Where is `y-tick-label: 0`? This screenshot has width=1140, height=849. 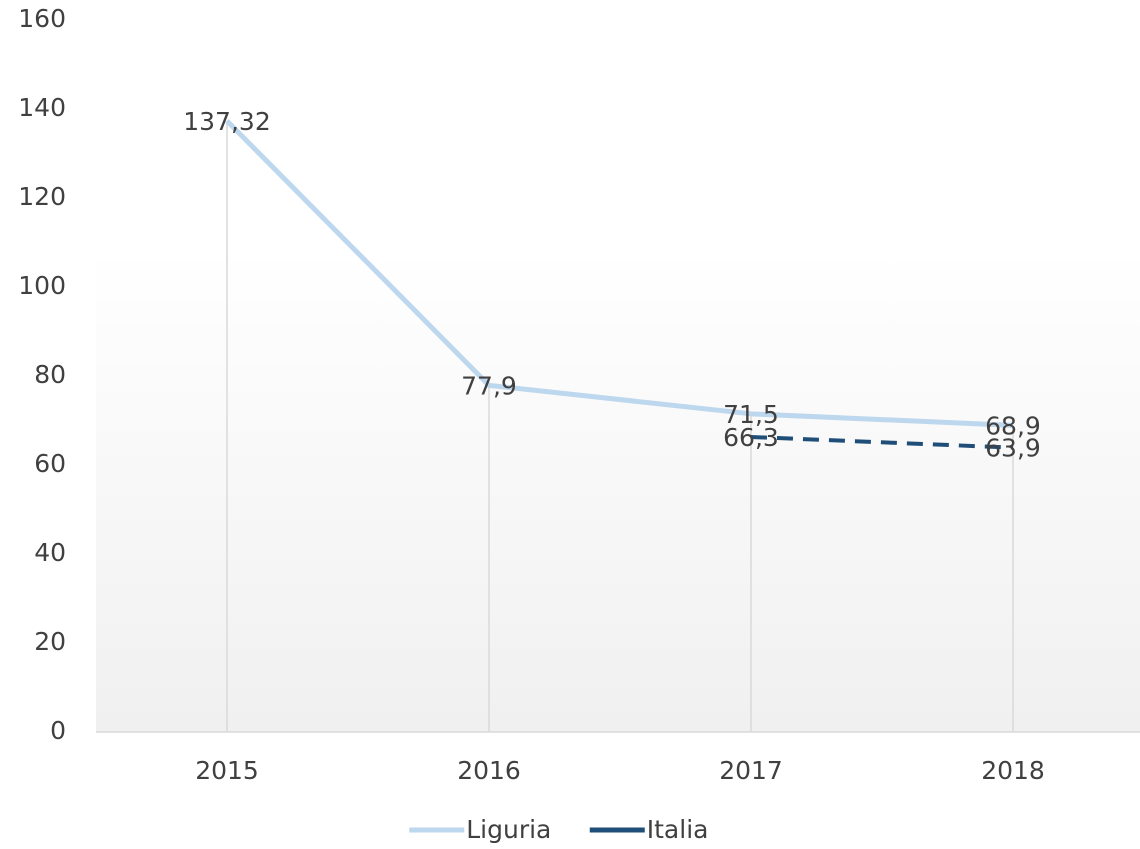 y-tick-label: 0 is located at coordinates (58, 730).